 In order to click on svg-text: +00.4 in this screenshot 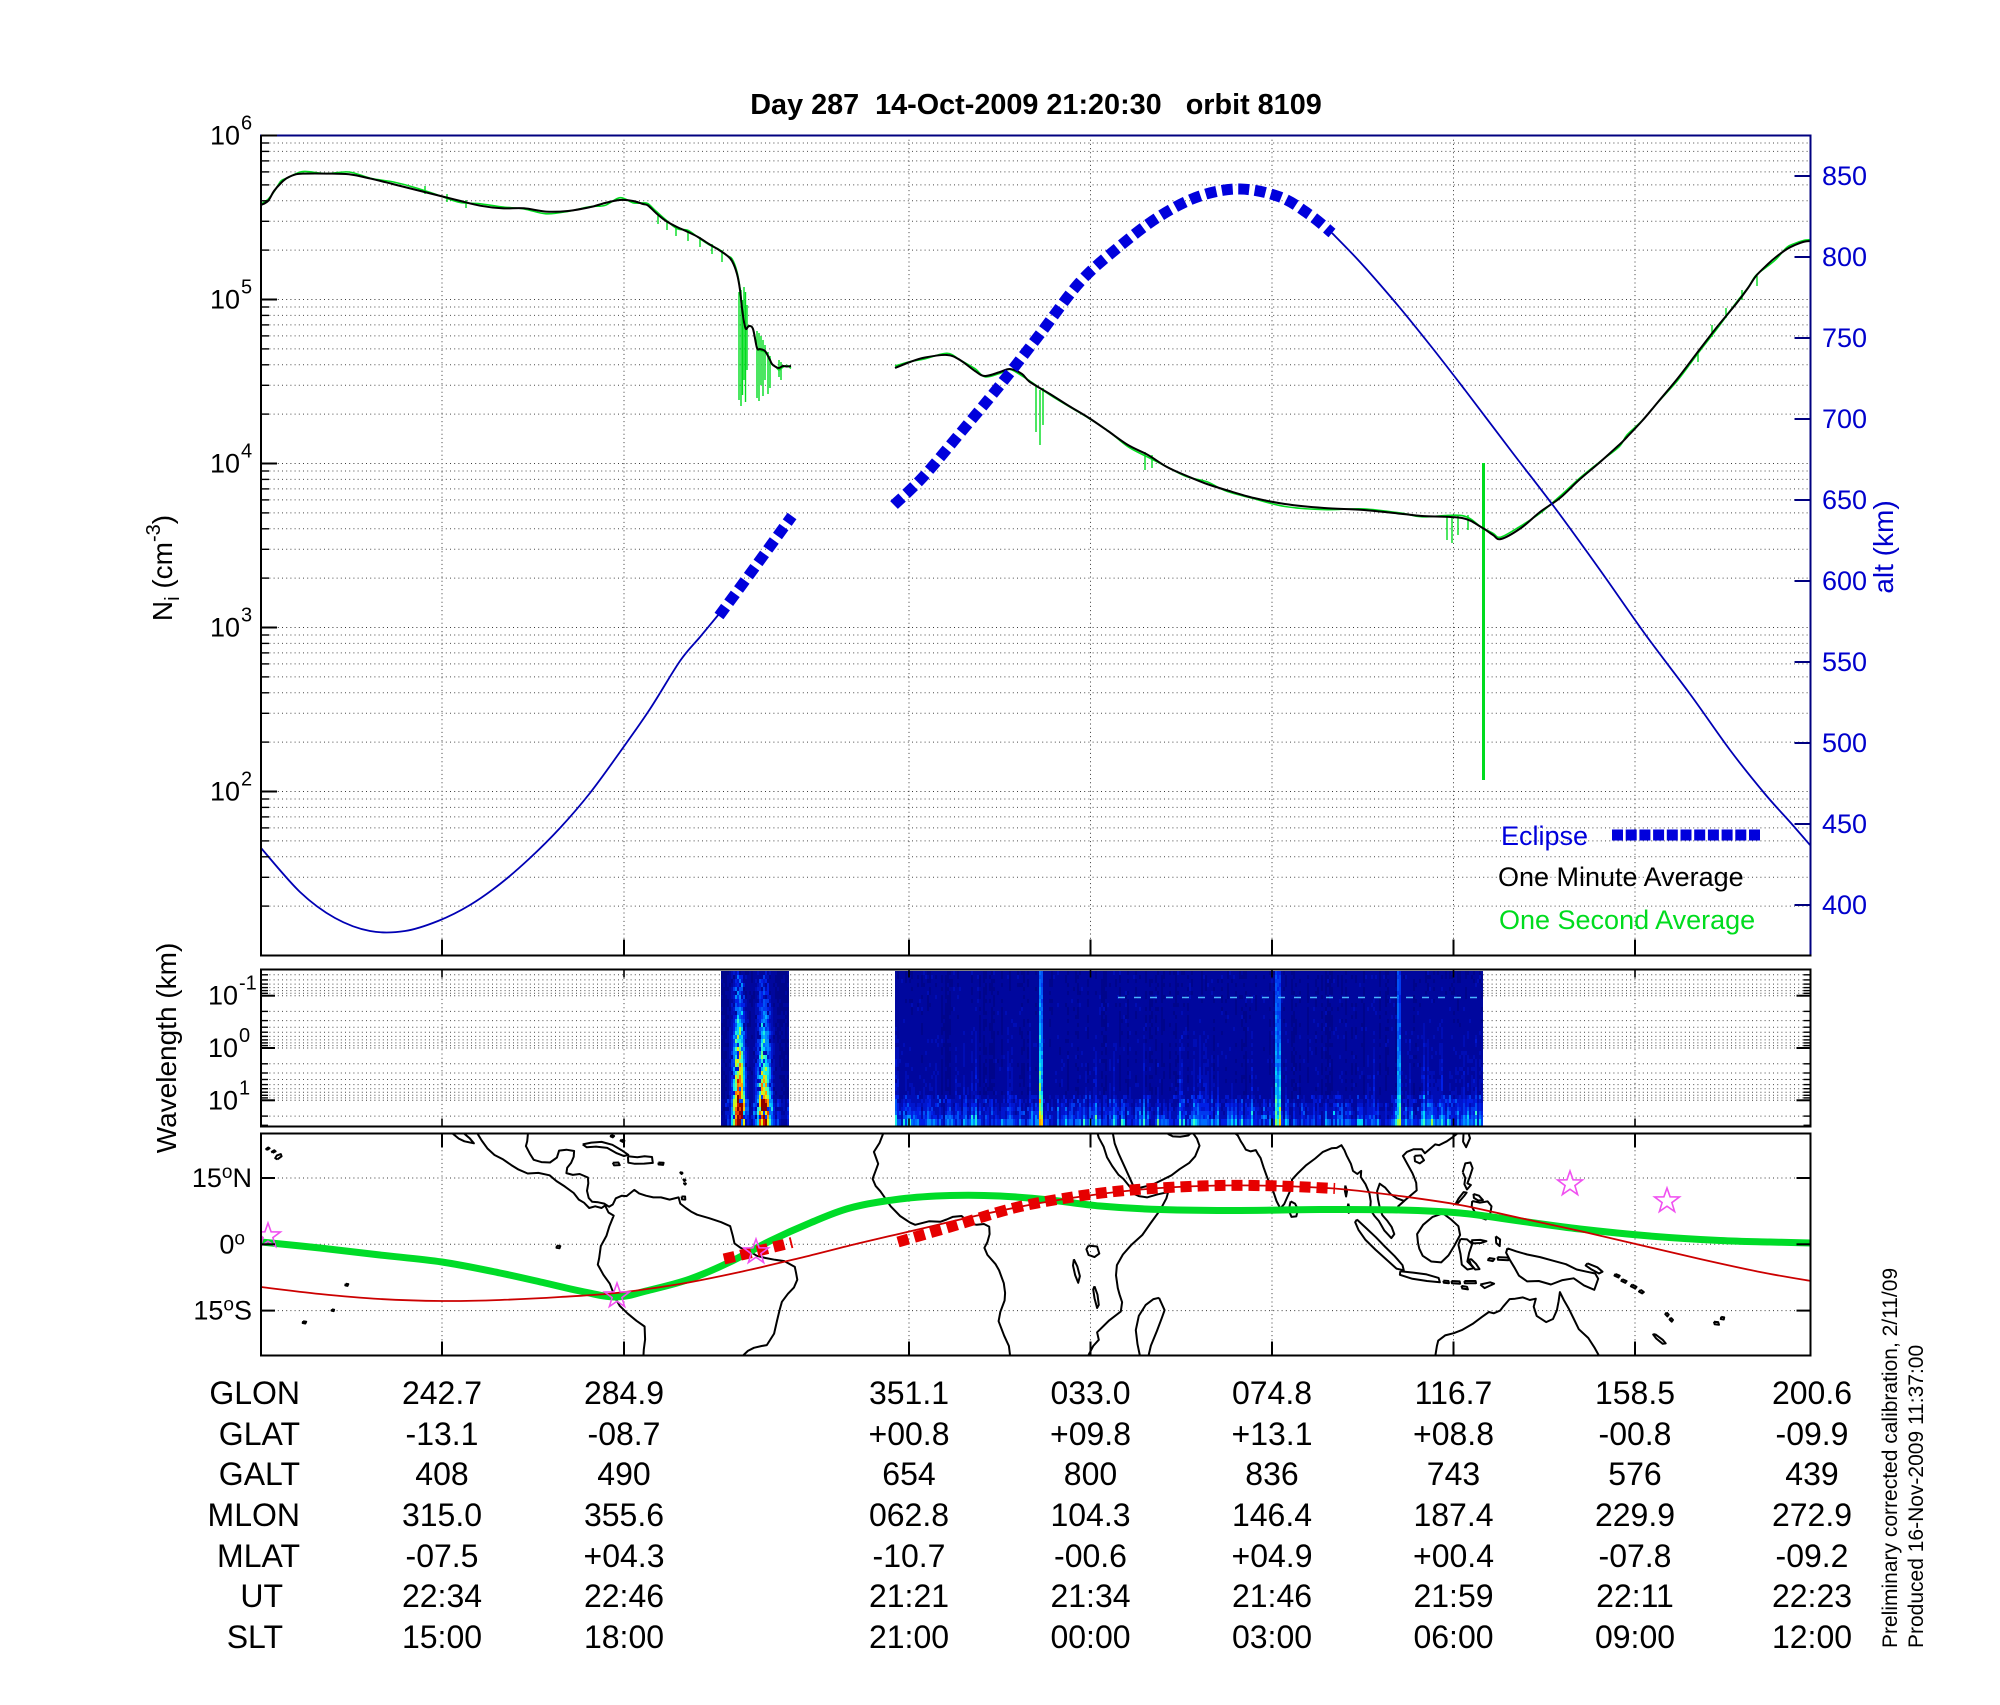, I will do `click(1453, 1556)`.